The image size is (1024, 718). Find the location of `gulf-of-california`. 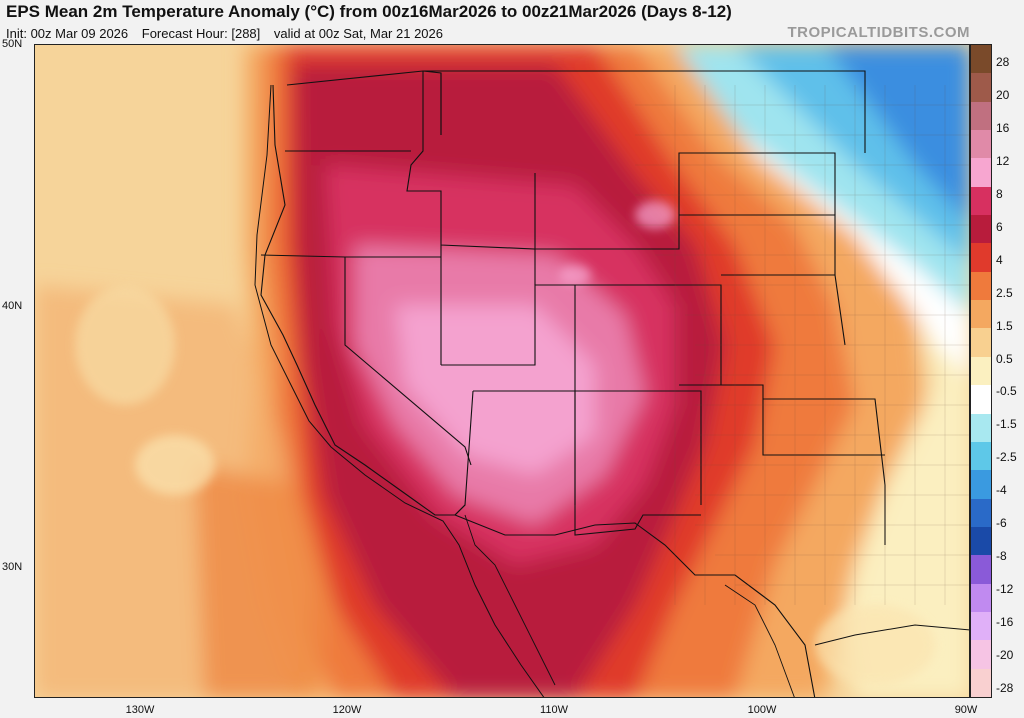

gulf-of-california is located at coordinates (510, 600).